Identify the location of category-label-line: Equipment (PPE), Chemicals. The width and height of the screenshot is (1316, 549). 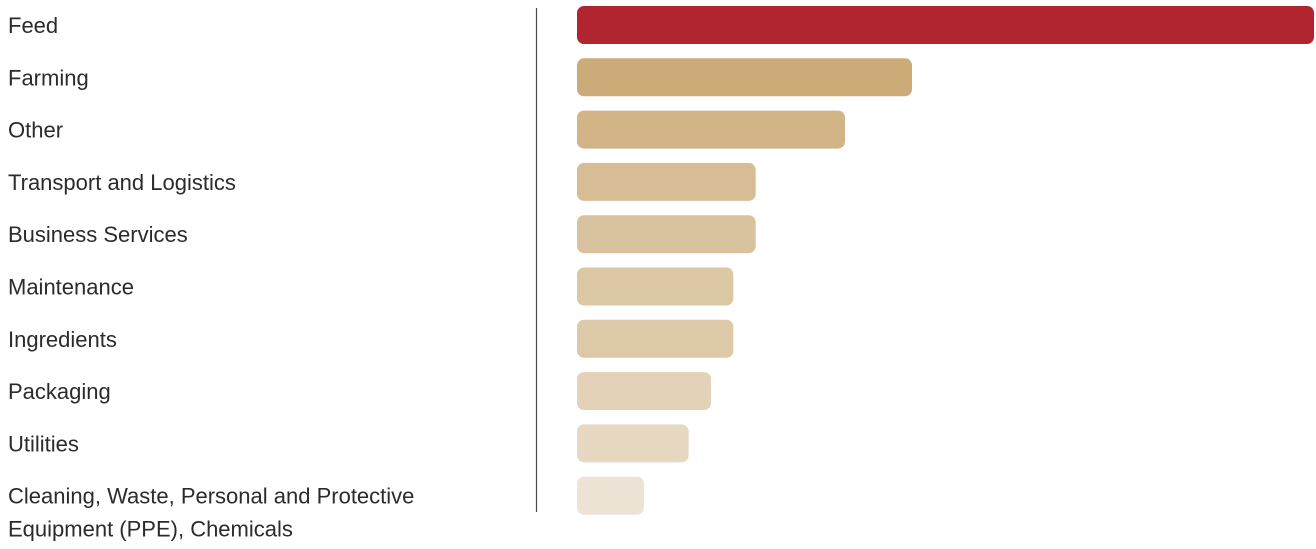
(150, 529).